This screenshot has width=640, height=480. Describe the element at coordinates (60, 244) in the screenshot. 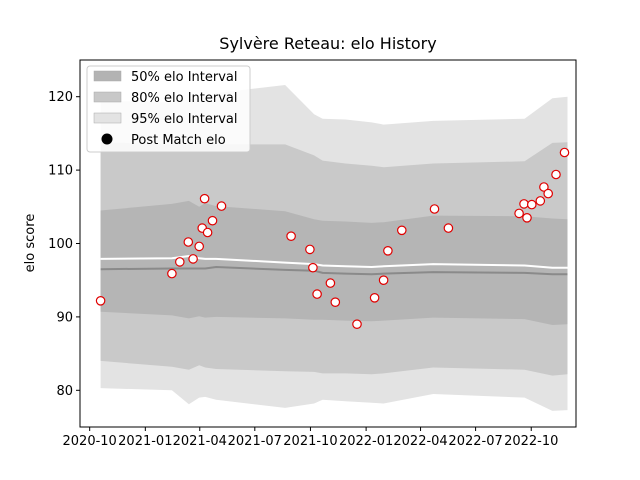

I see `y-tick-label: 100` at that location.